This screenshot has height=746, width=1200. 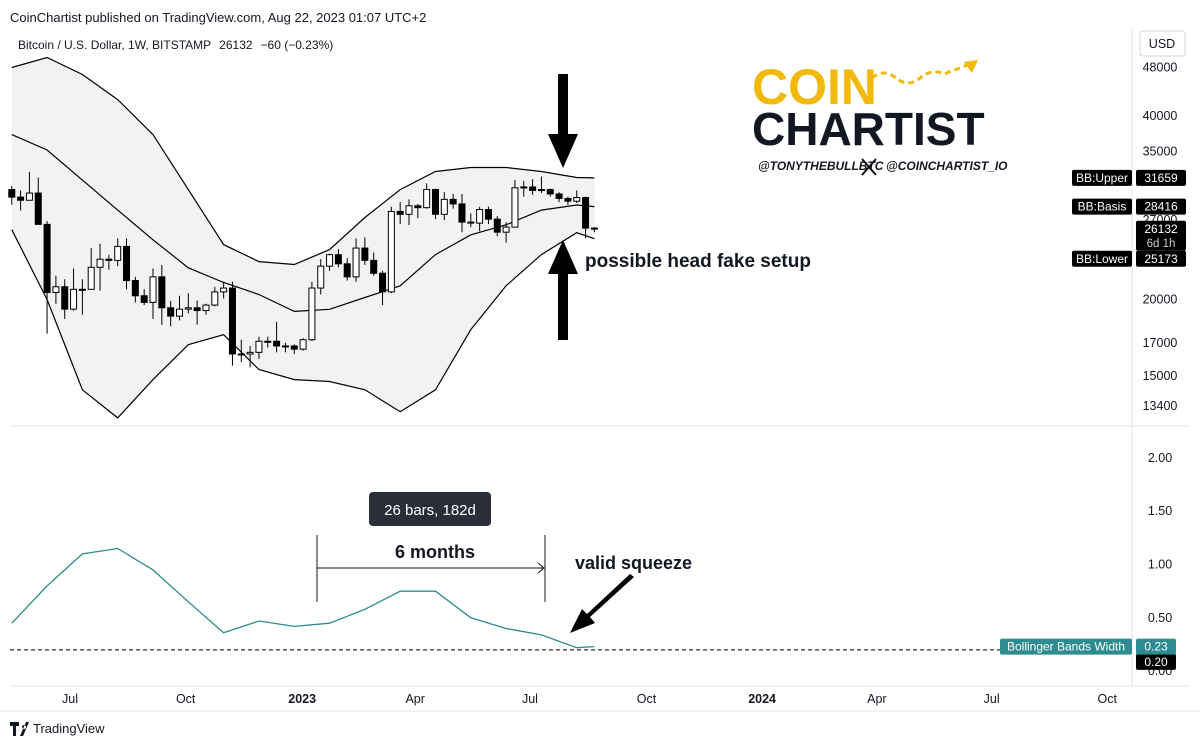 What do you see at coordinates (1160, 300) in the screenshot?
I see `y-tick-label: 20000` at bounding box center [1160, 300].